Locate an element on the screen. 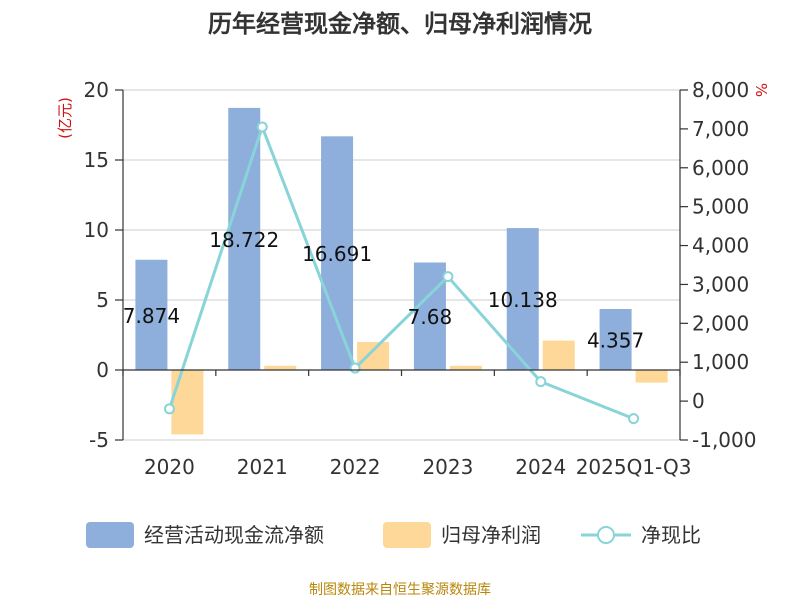 The image size is (800, 600). y-right-tick-label: 0 is located at coordinates (698, 401).